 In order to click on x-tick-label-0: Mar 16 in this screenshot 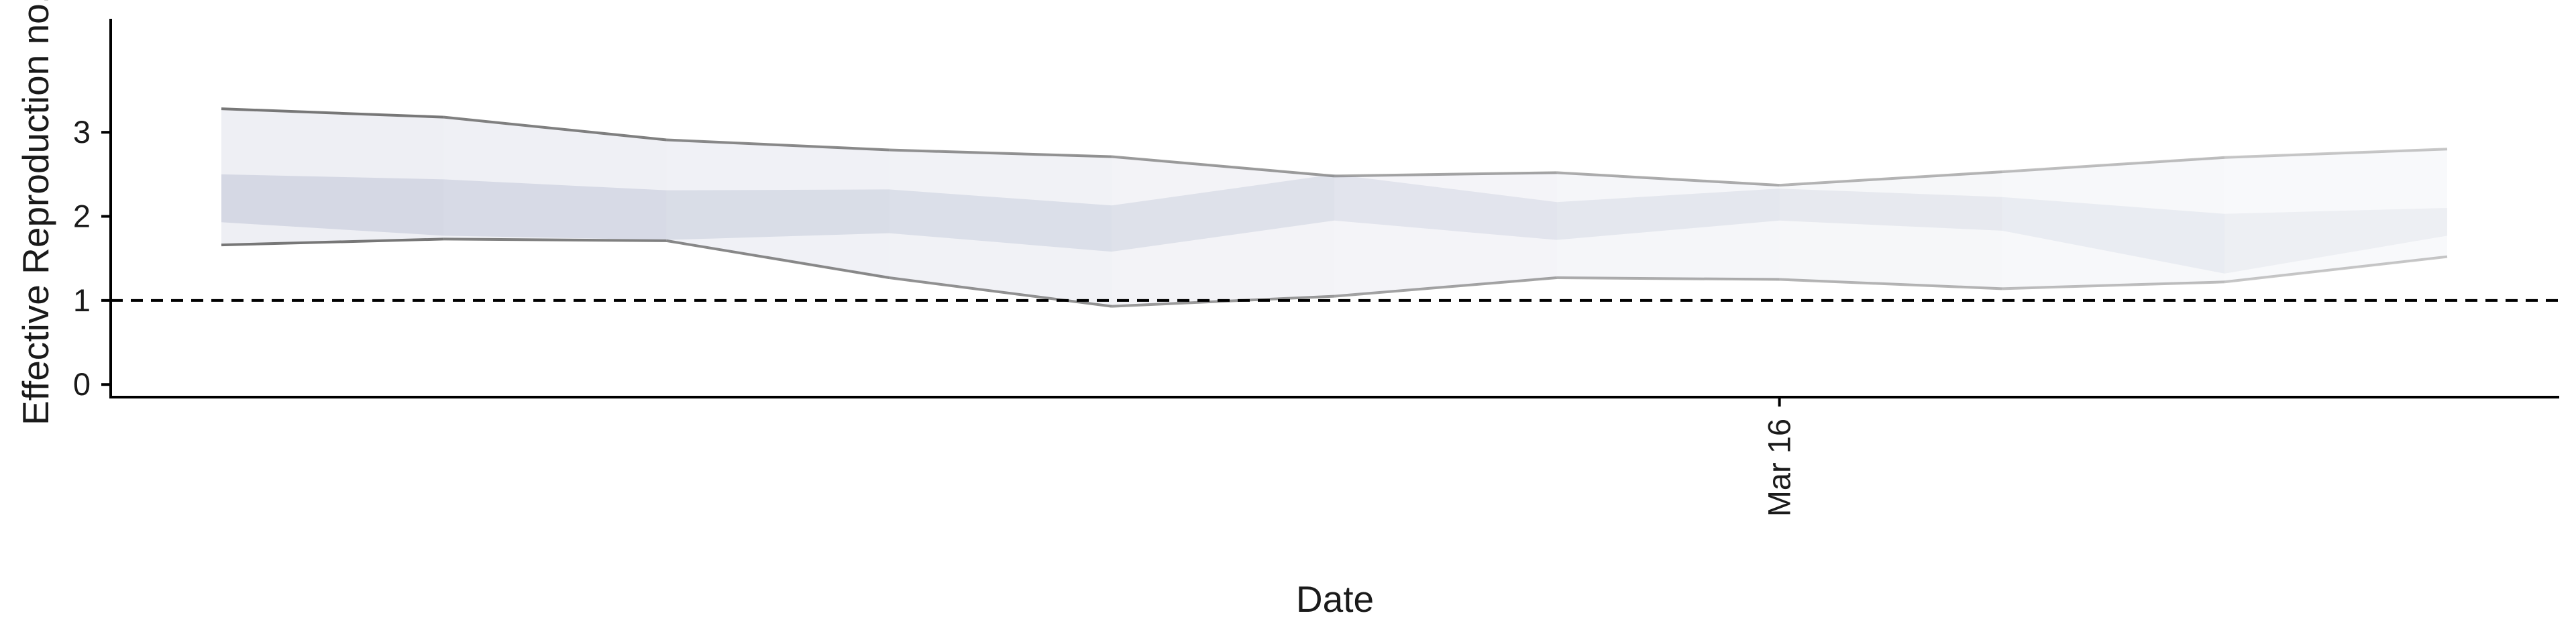, I will do `click(1779, 468)`.